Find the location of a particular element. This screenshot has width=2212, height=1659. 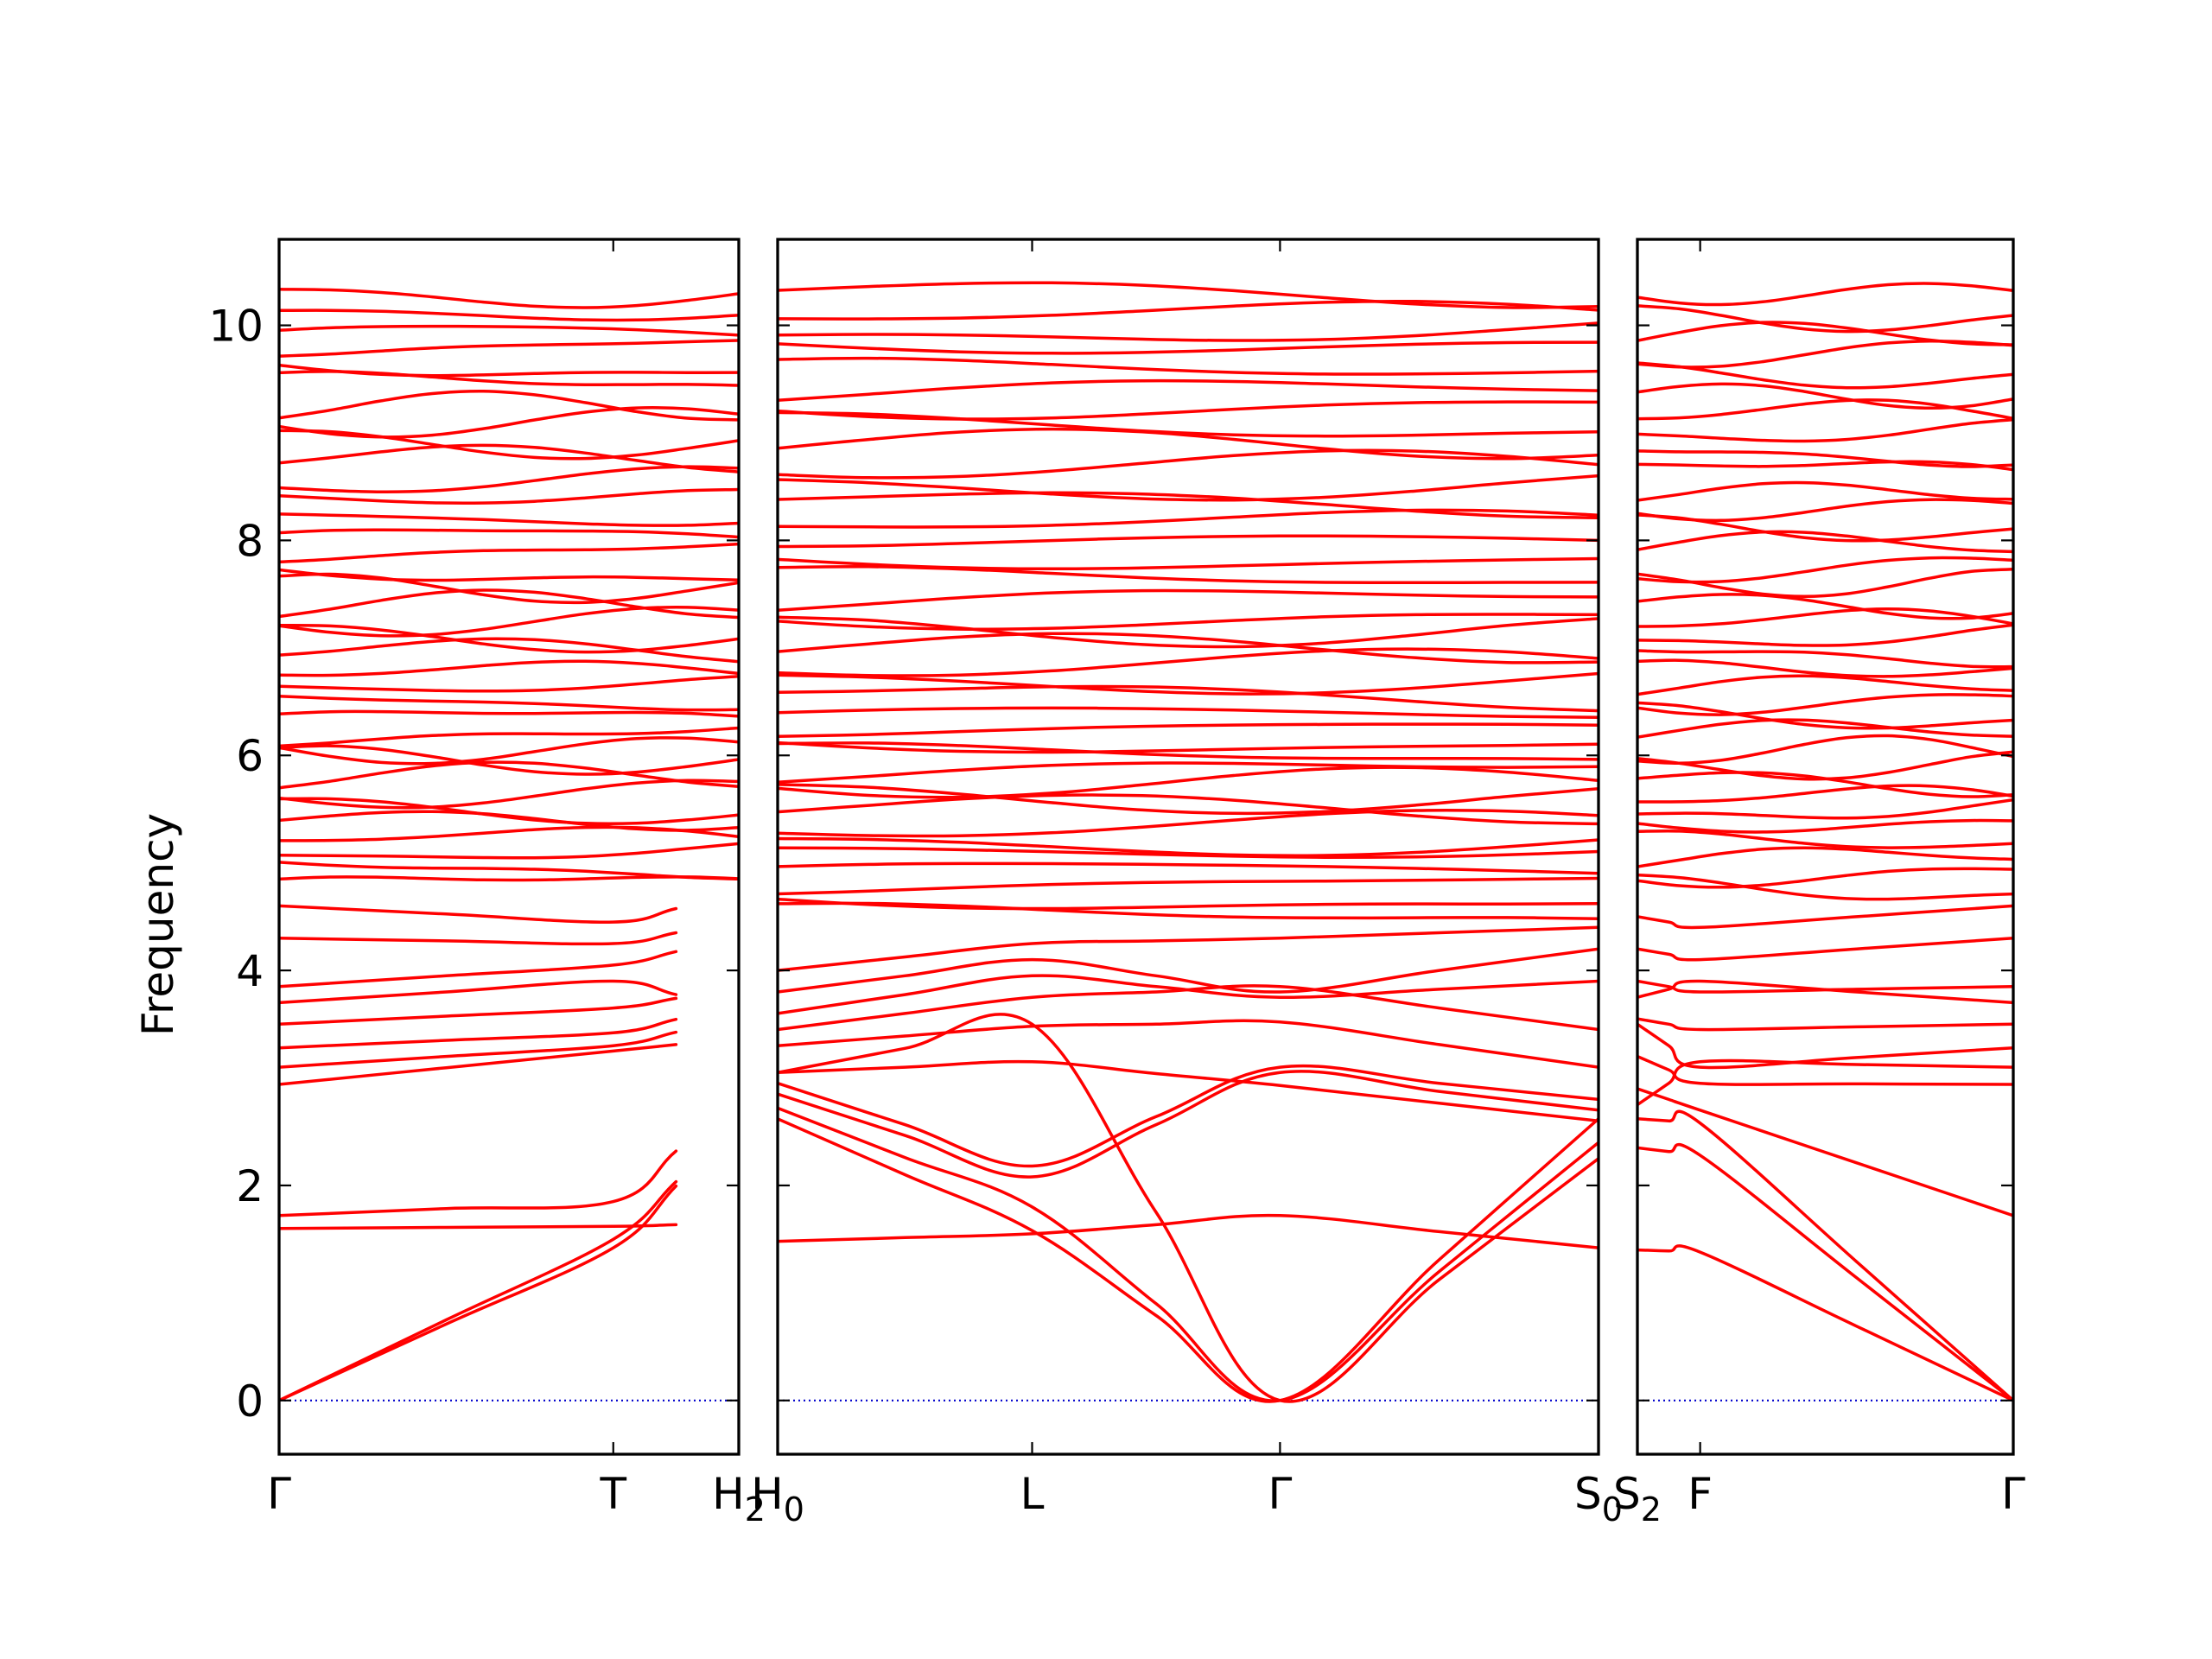

x-tick-label: T is located at coordinates (612, 1494).